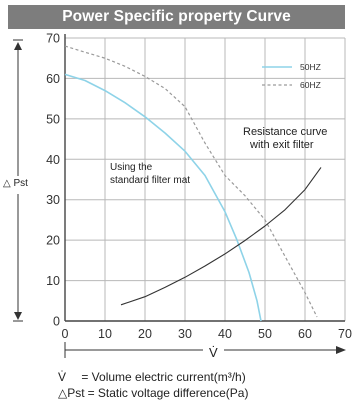 The width and height of the screenshot is (354, 406). What do you see at coordinates (53, 39) in the screenshot?
I see `y-tick-label: 70` at bounding box center [53, 39].